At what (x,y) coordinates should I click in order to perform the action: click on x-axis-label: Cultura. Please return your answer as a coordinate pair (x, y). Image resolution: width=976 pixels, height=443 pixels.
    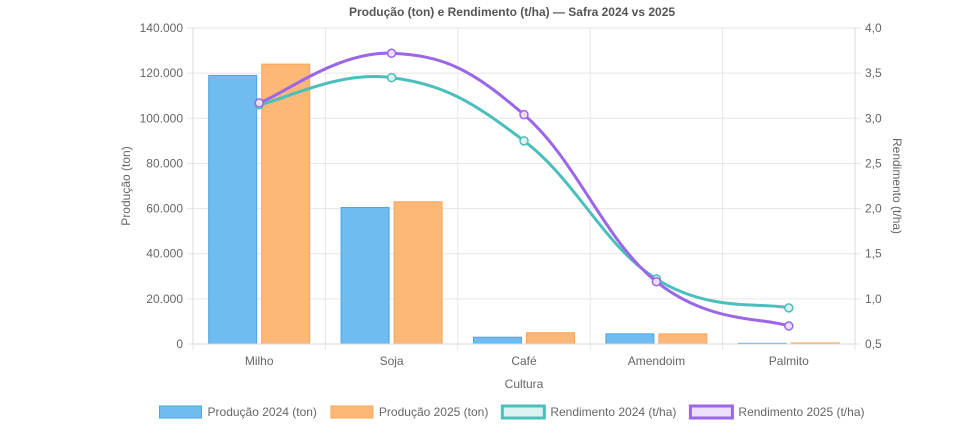
    Looking at the image, I should click on (524, 384).